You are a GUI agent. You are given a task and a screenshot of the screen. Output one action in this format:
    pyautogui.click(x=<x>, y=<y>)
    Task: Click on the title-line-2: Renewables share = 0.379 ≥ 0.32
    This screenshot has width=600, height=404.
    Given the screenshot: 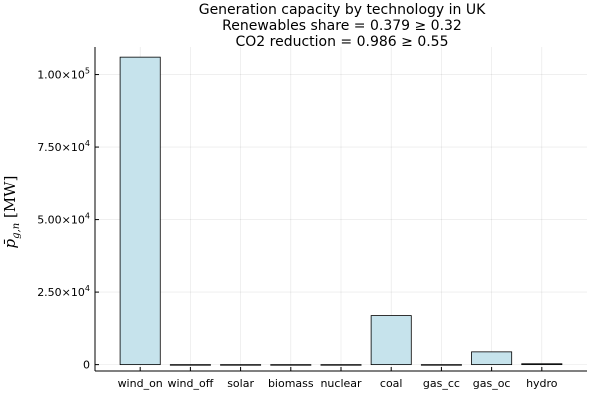 What is the action you would take?
    pyautogui.click(x=342, y=26)
    